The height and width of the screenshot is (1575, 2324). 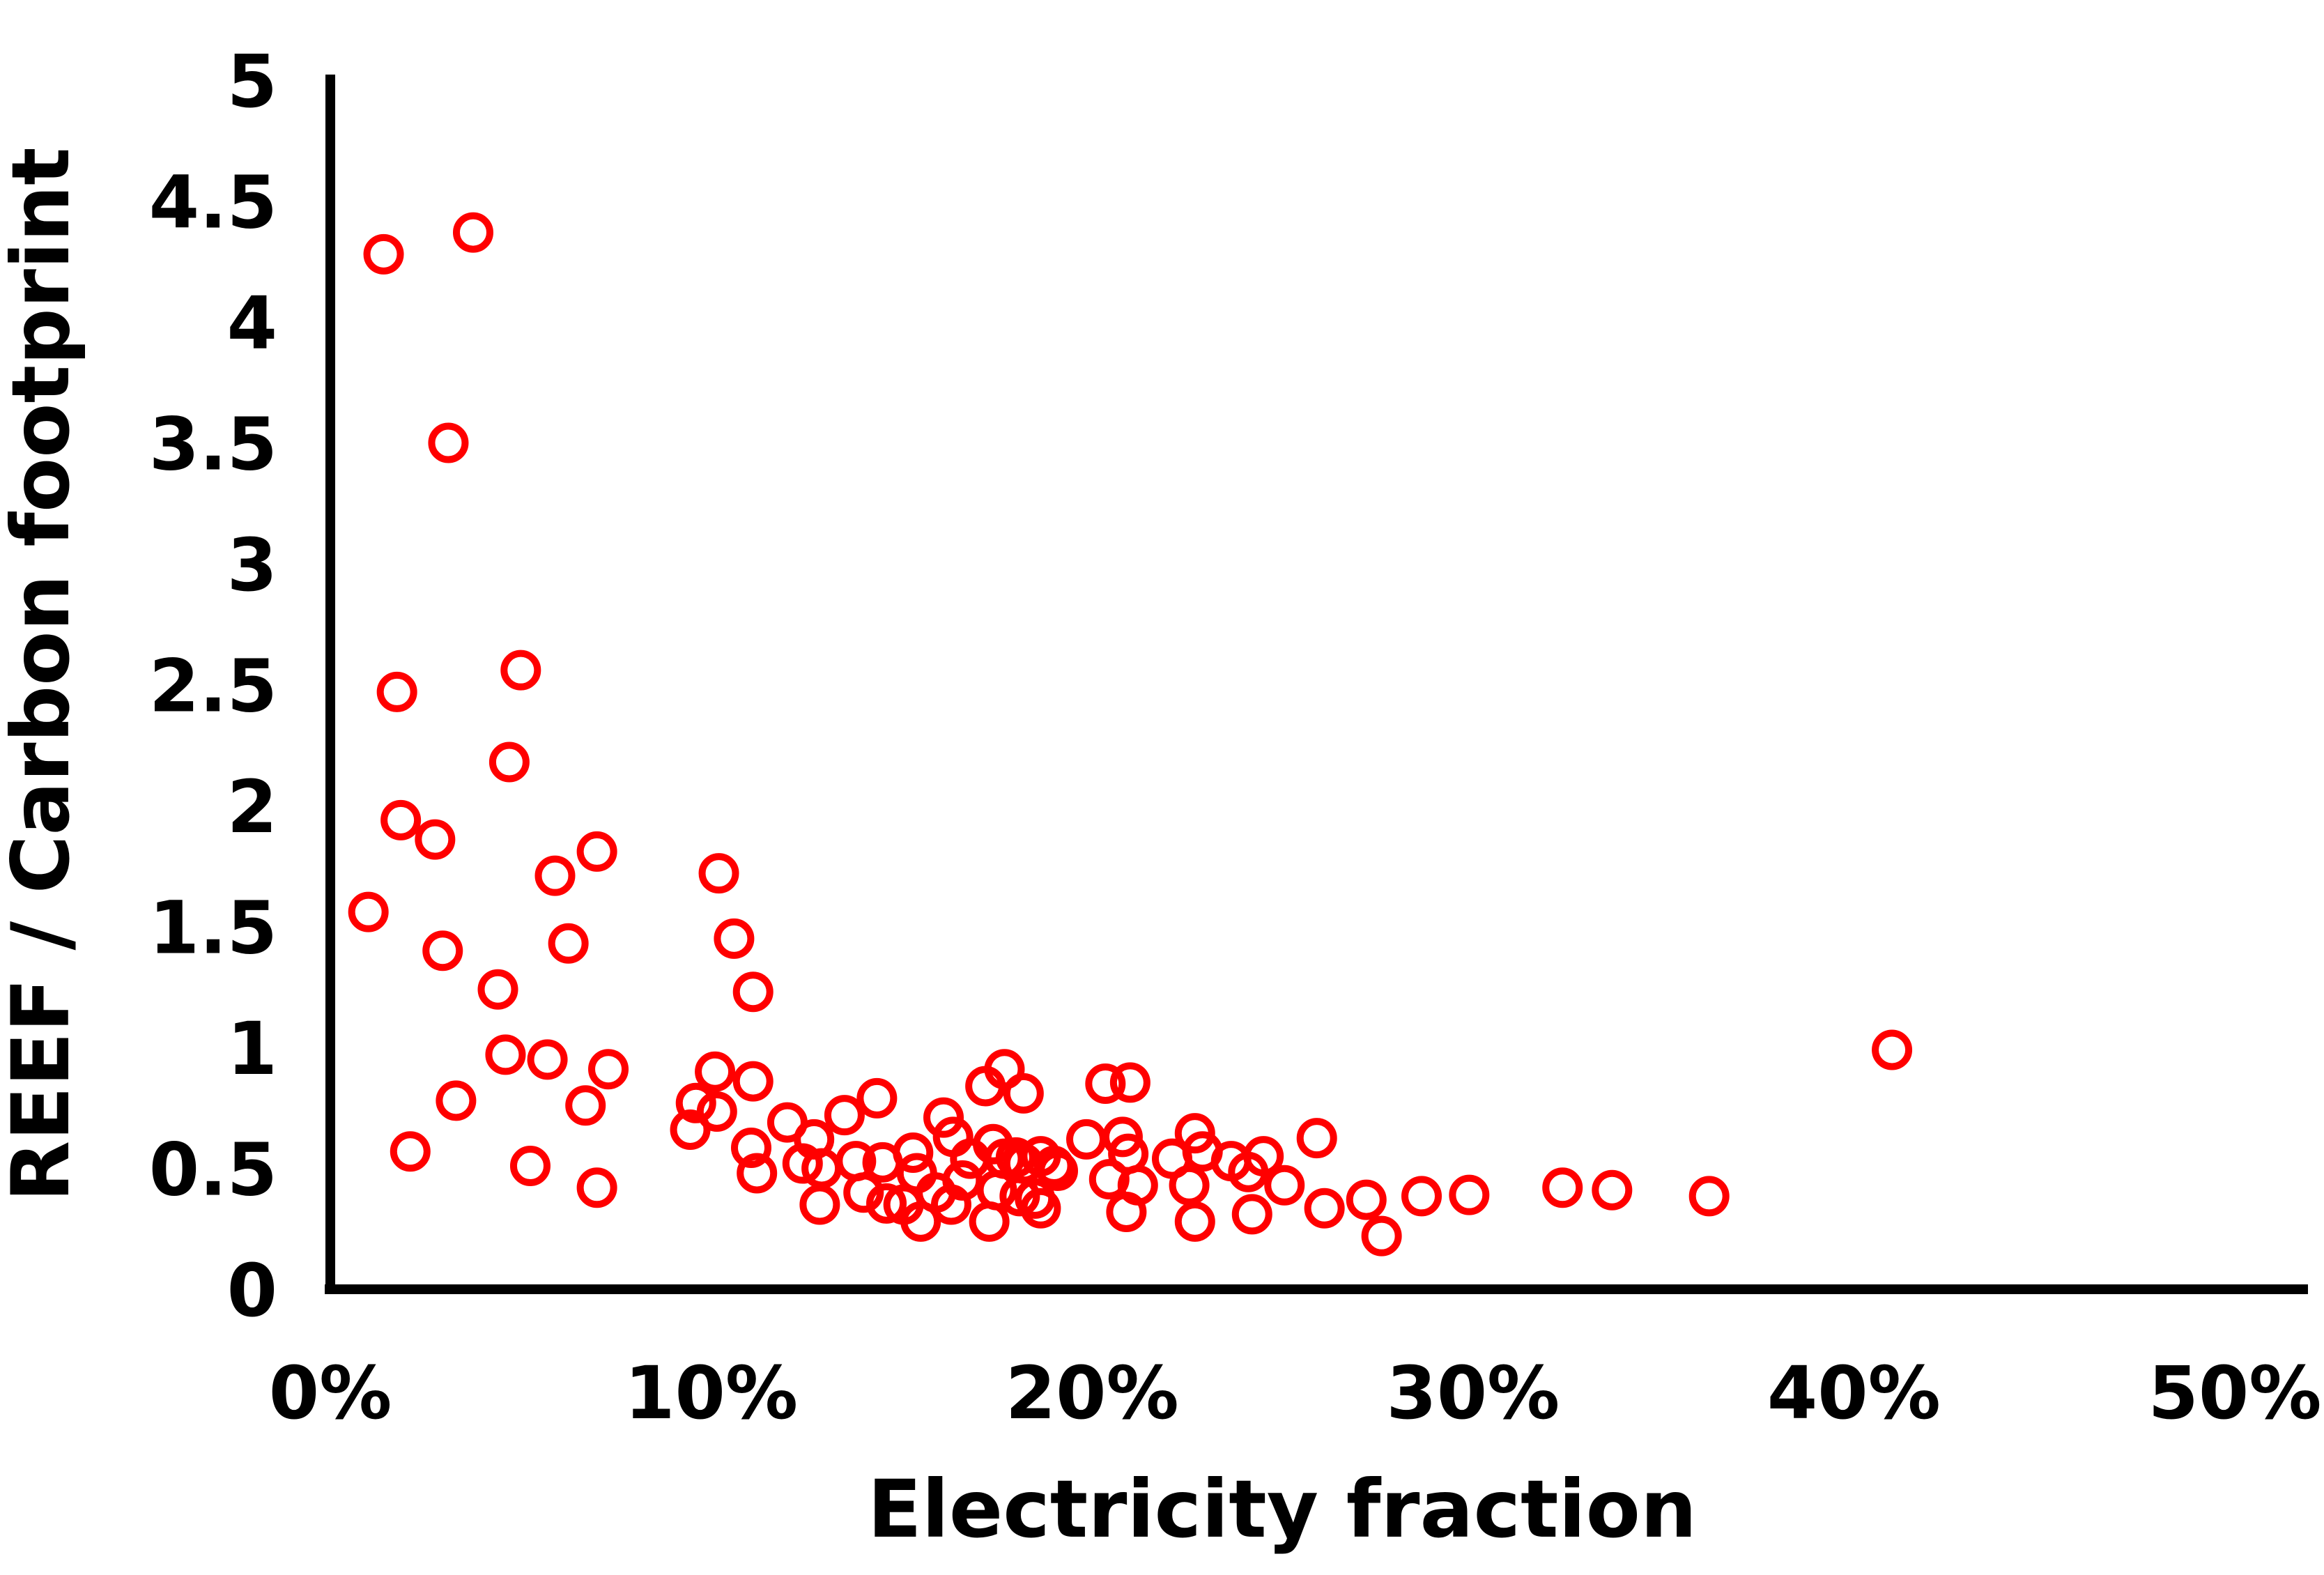 I want to click on y-tick-label: 5, so click(x=252, y=81).